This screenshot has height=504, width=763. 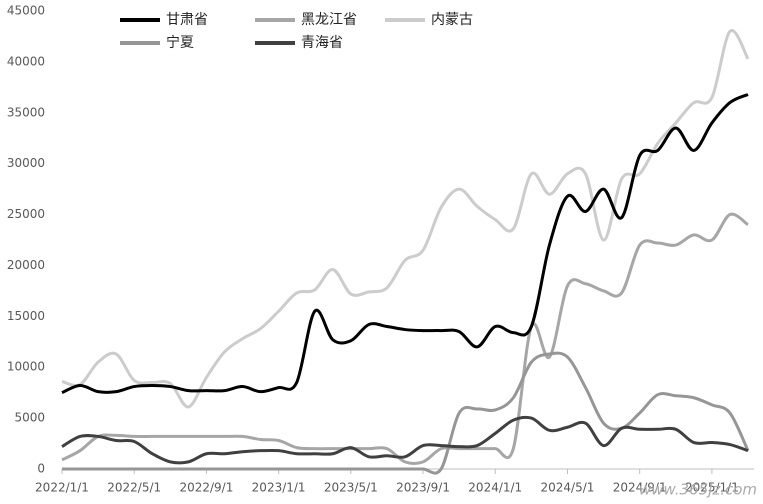 What do you see at coordinates (495, 488) in the screenshot?
I see `x-tick-label: 2024/1/1` at bounding box center [495, 488].